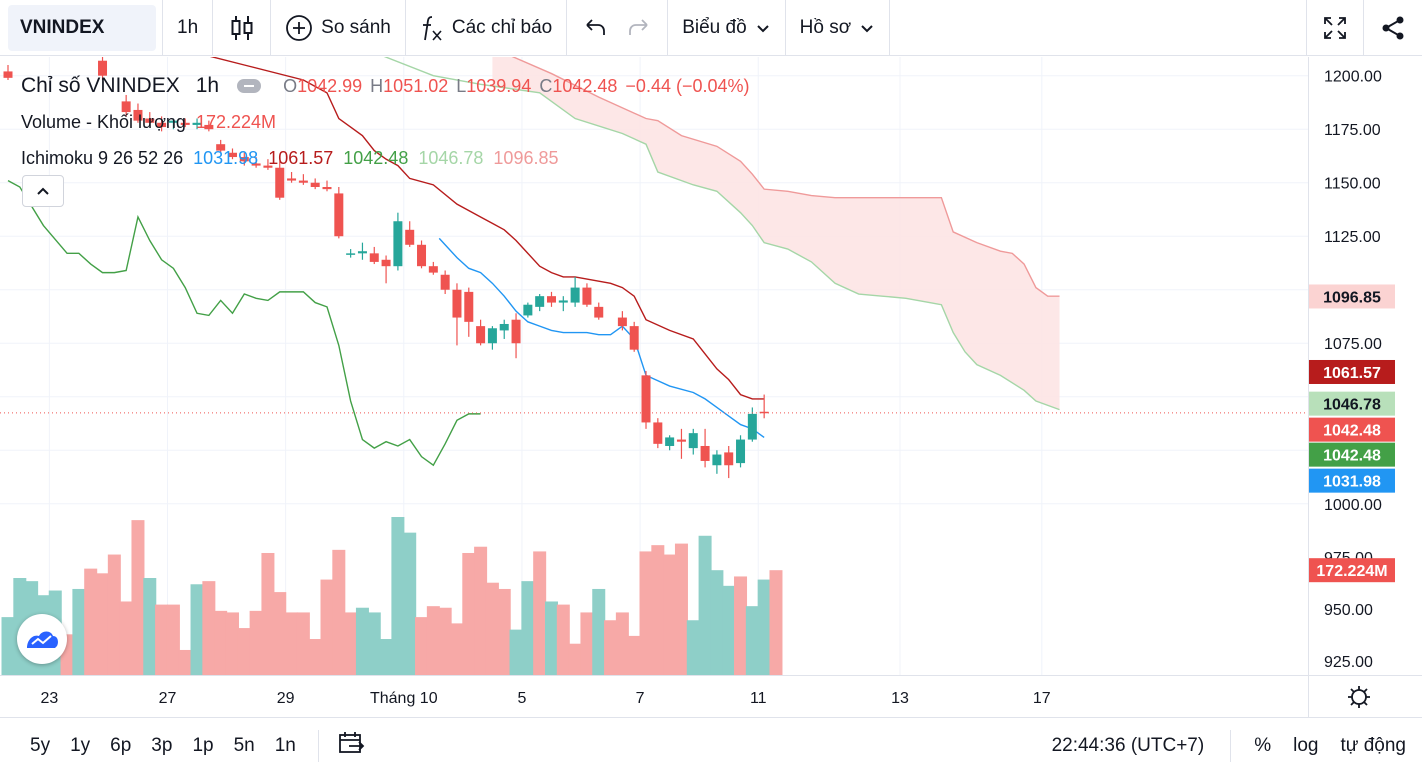 The height and width of the screenshot is (774, 1422). I want to click on symbol-search-button: VNINDEX, so click(82, 27).